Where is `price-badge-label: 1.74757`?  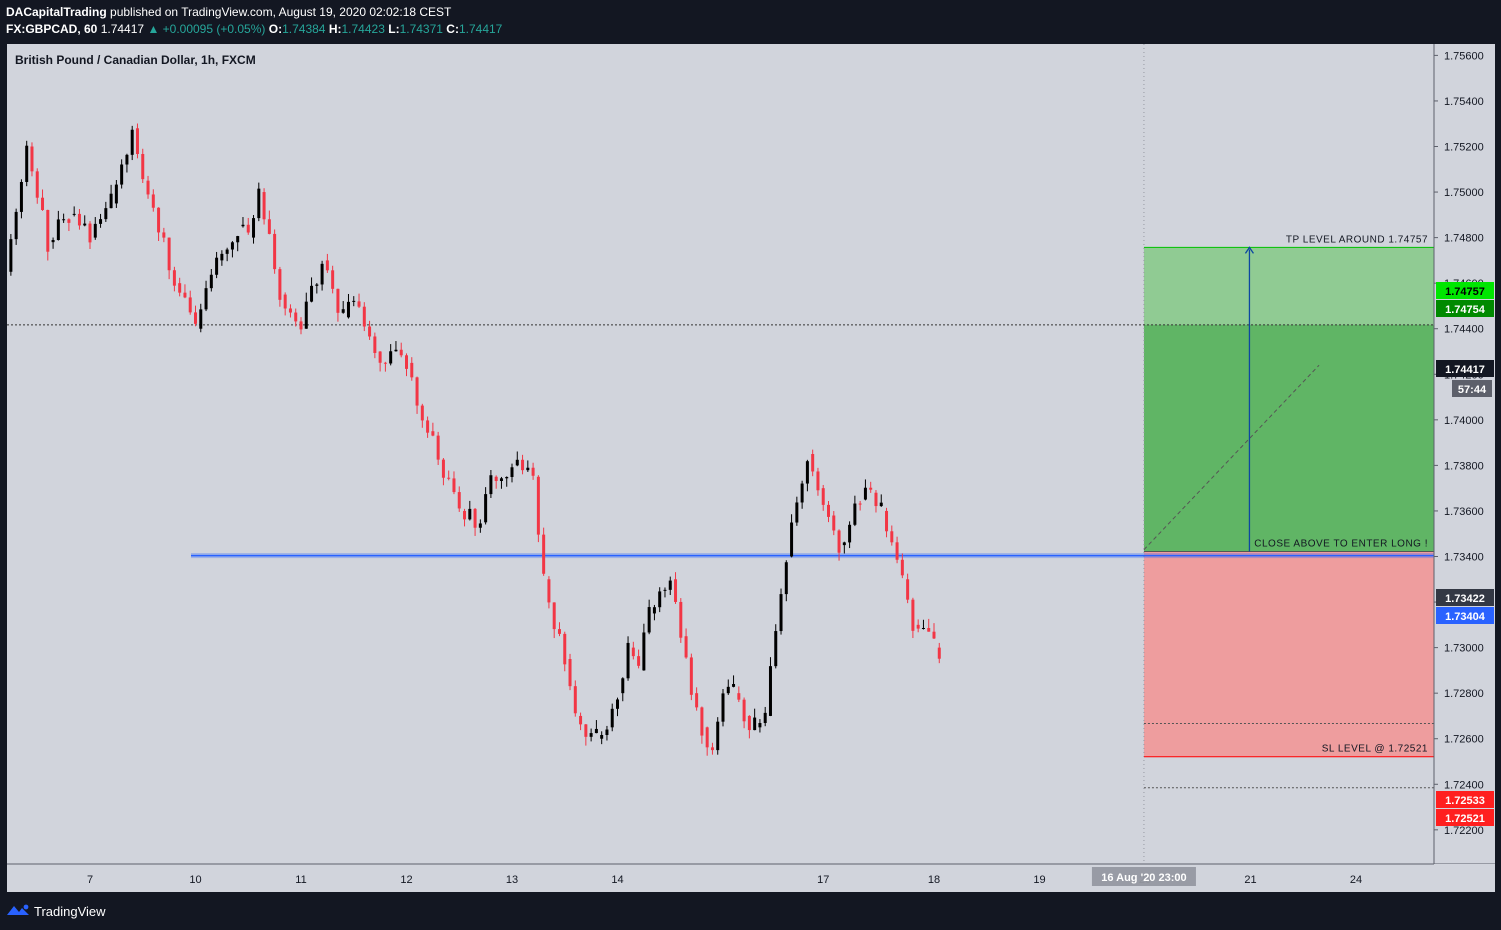
price-badge-label: 1.74757 is located at coordinates (1465, 292).